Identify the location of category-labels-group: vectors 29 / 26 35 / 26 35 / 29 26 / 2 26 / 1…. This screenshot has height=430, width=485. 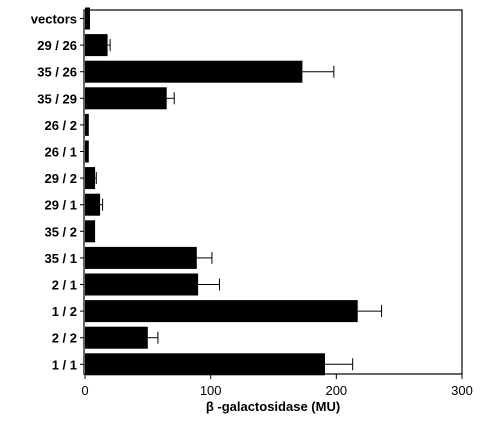
(57, 192).